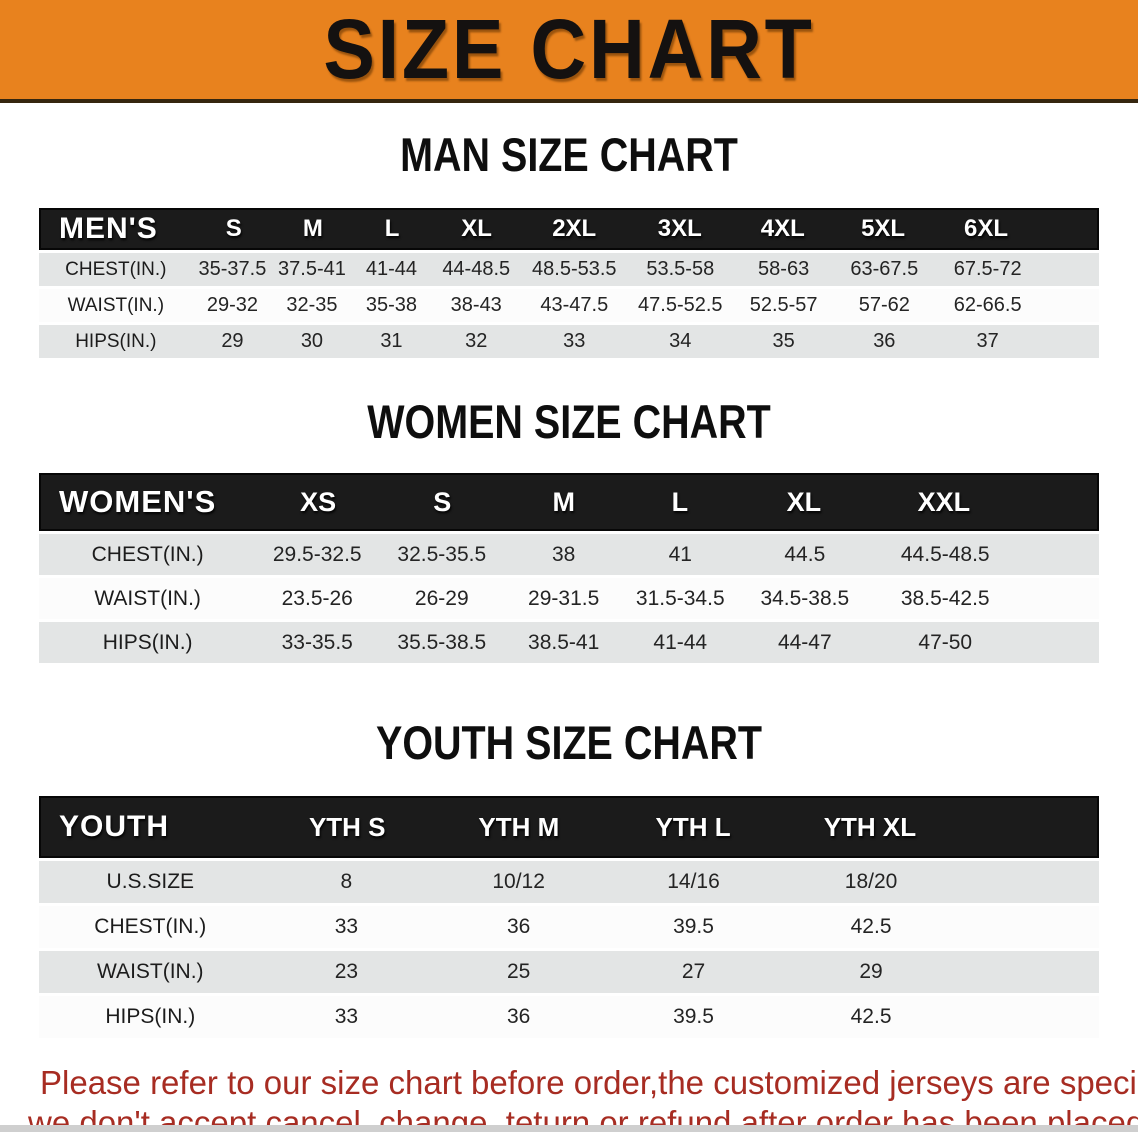  Describe the element at coordinates (564, 642) in the screenshot. I see `value-cell: 38.5-41` at that location.